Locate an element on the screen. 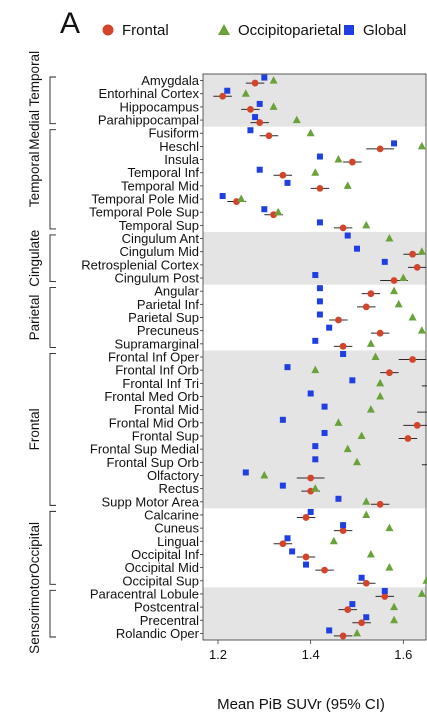 Image resolution: width=427 pixels, height=717 pixels. region-label: Retrosplenial Cortex is located at coordinates (140, 264).